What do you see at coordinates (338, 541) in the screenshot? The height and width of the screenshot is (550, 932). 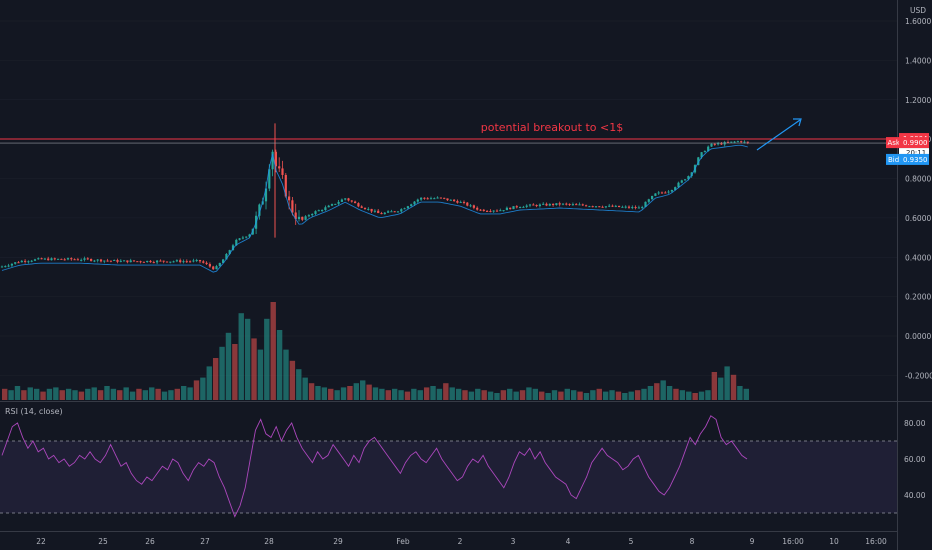 I see `time-tick-label: 29` at bounding box center [338, 541].